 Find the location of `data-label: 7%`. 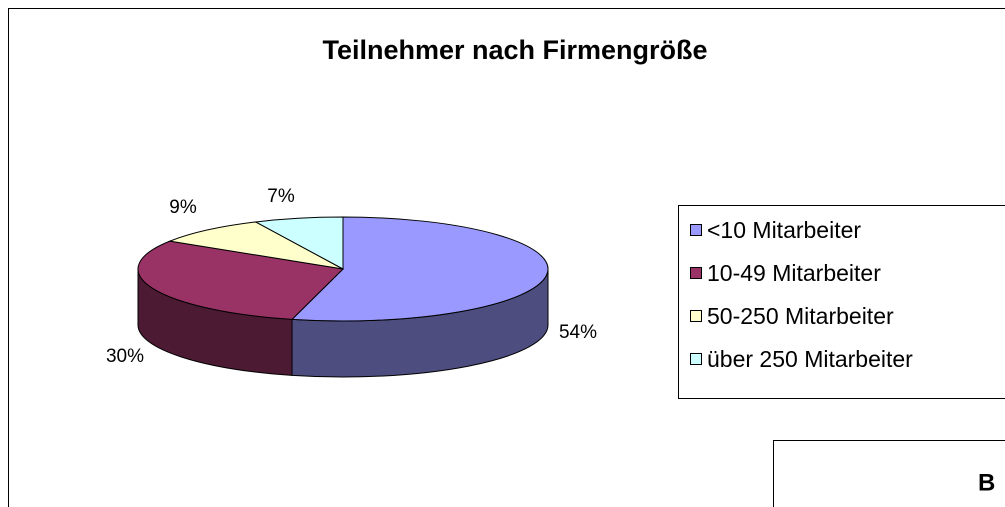

data-label: 7% is located at coordinates (281, 196).